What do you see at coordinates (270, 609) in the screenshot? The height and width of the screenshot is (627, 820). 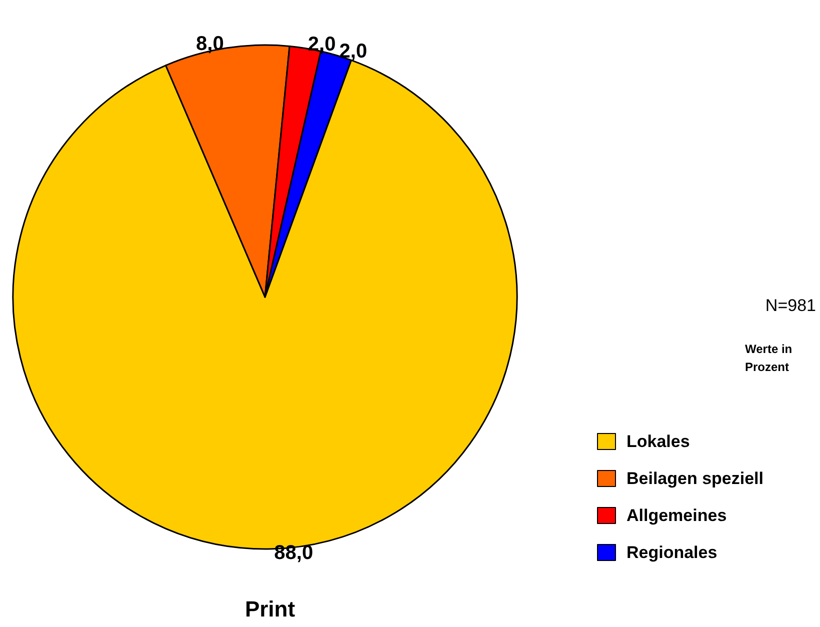 I see `text: Print` at bounding box center [270, 609].